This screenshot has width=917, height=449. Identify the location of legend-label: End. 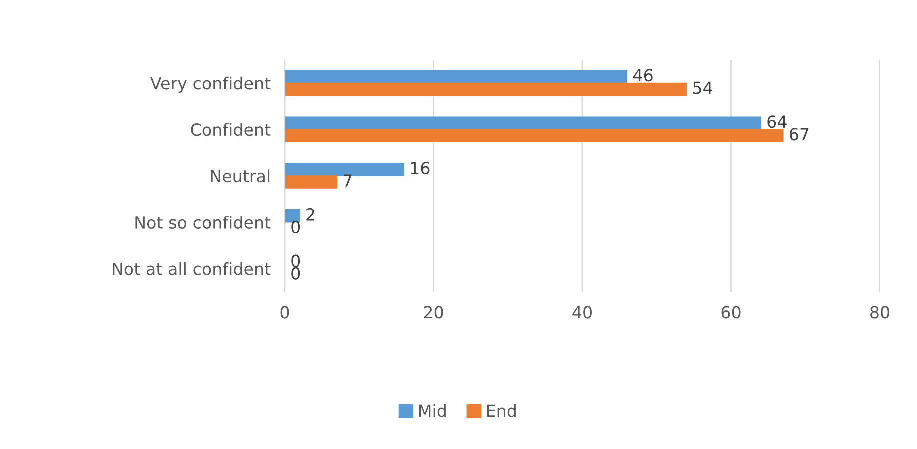
(501, 411).